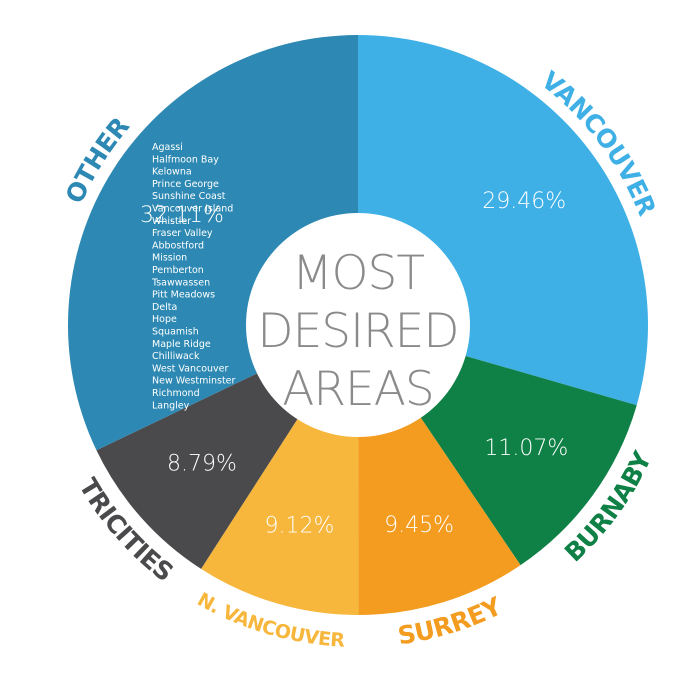 The image size is (676, 686). I want to click on other-area-item: Squamish, so click(175, 332).